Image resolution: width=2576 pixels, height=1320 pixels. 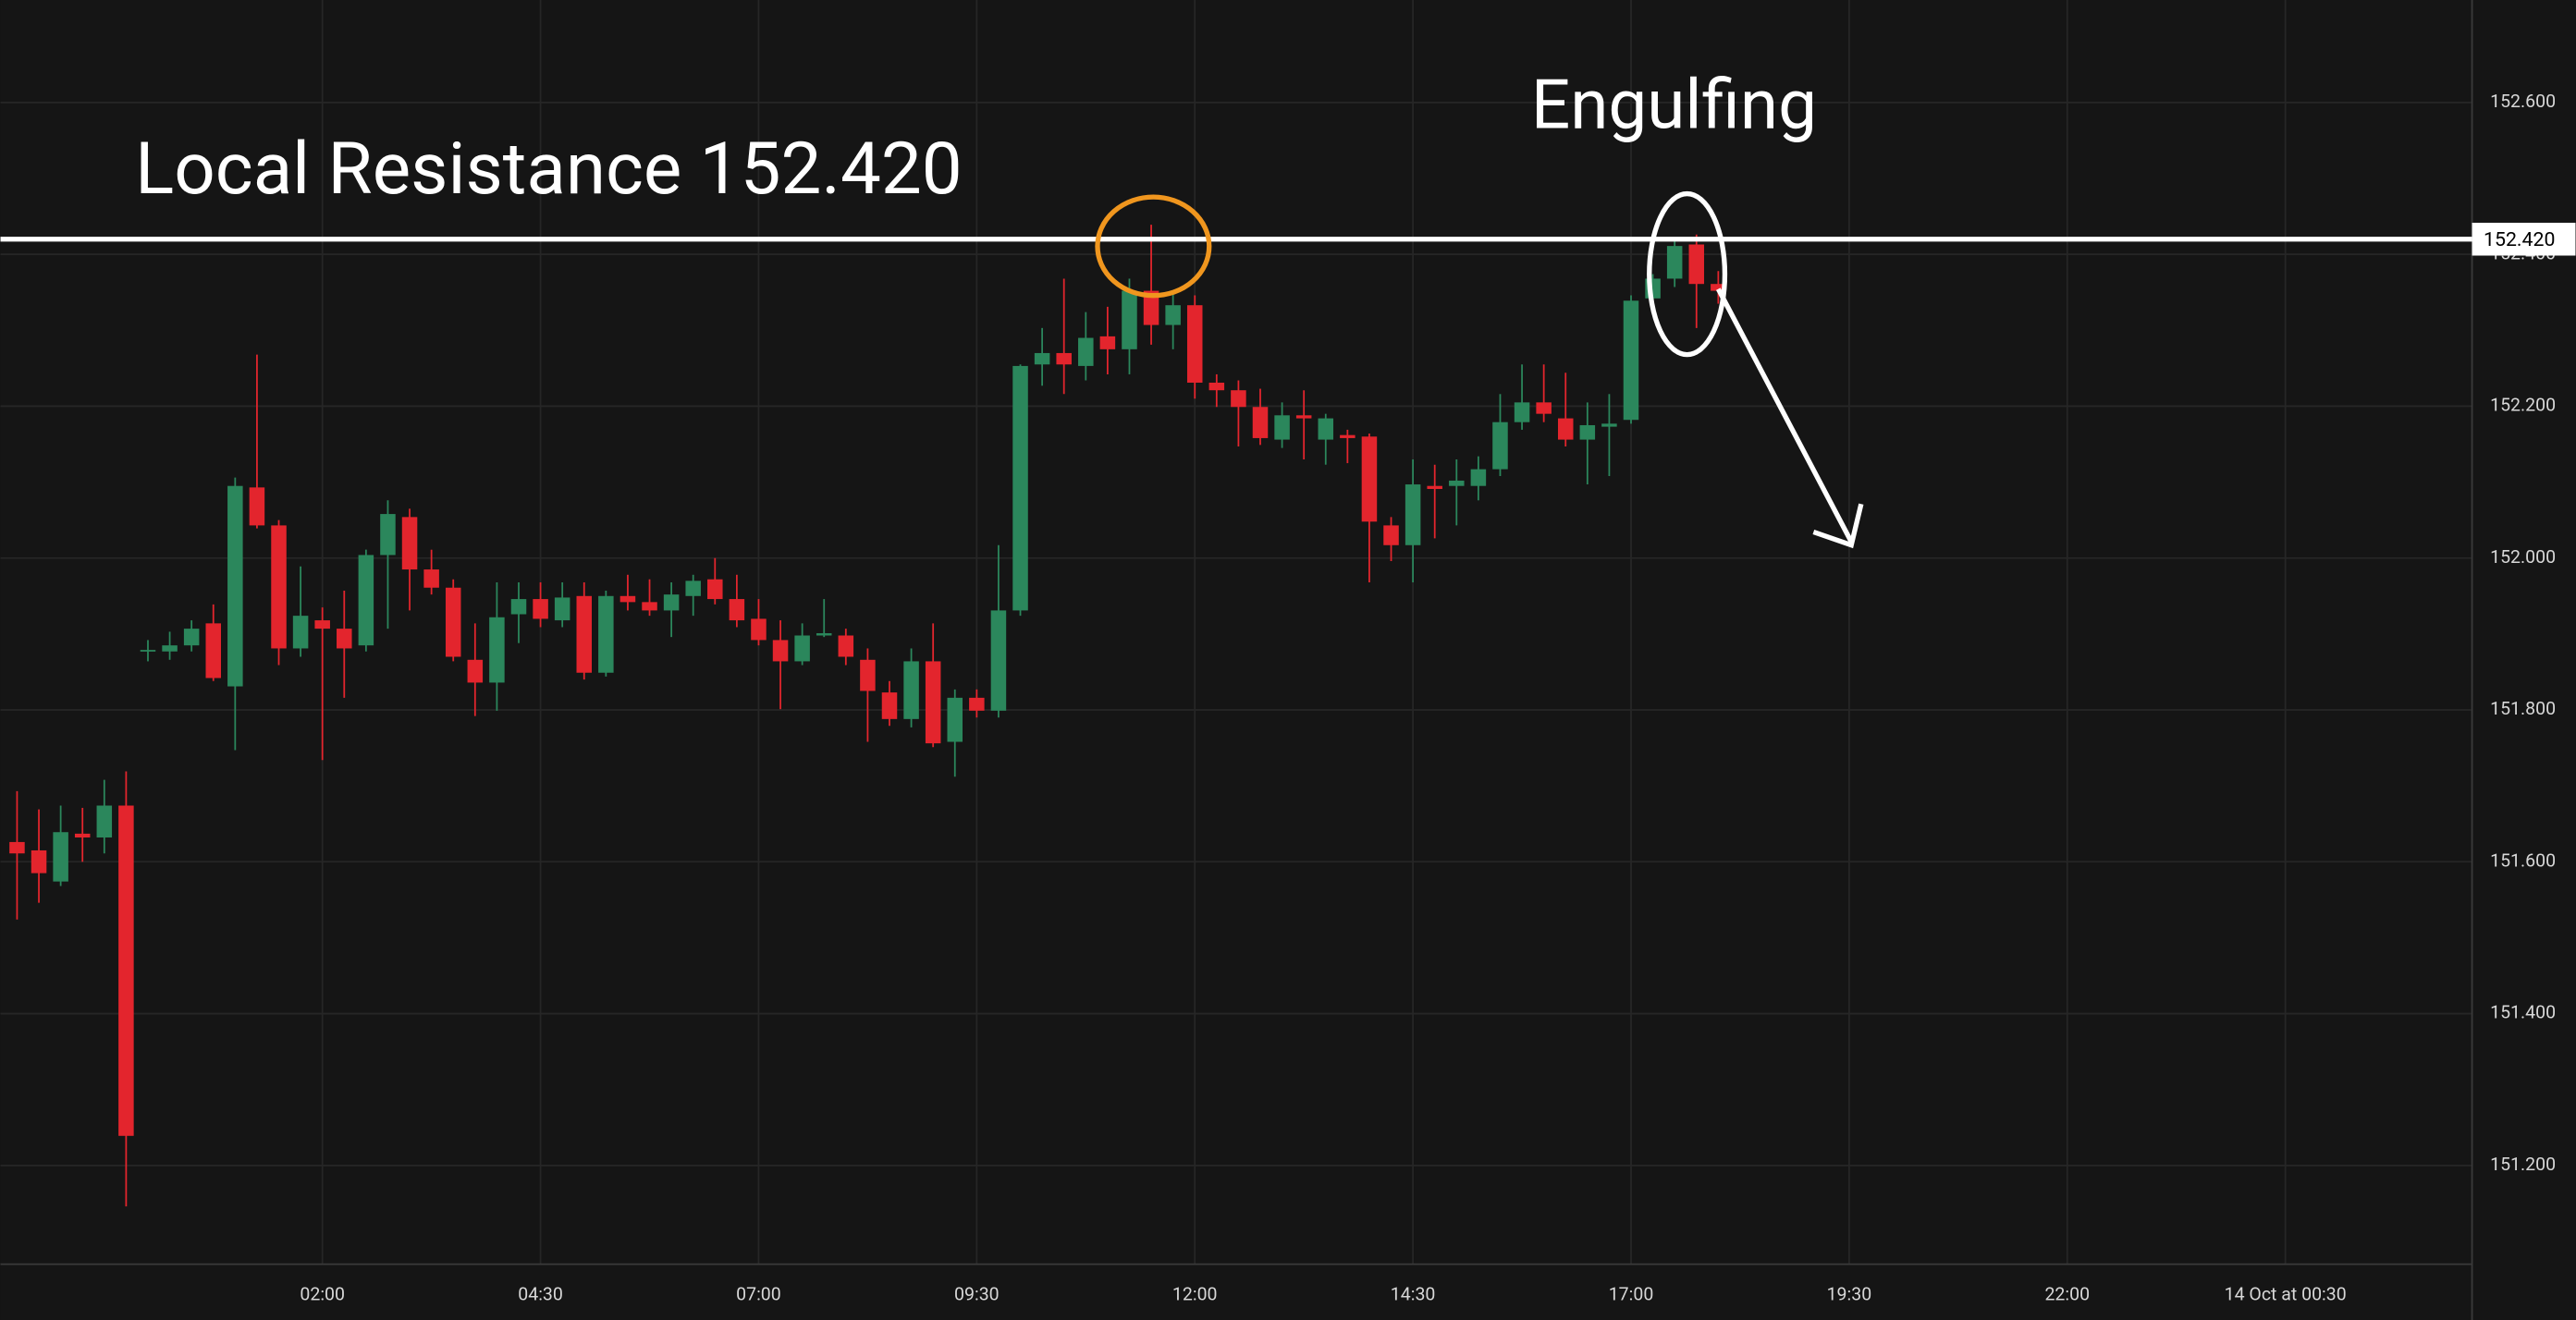 I want to click on y-tick-label: 152.000, so click(x=2523, y=557).